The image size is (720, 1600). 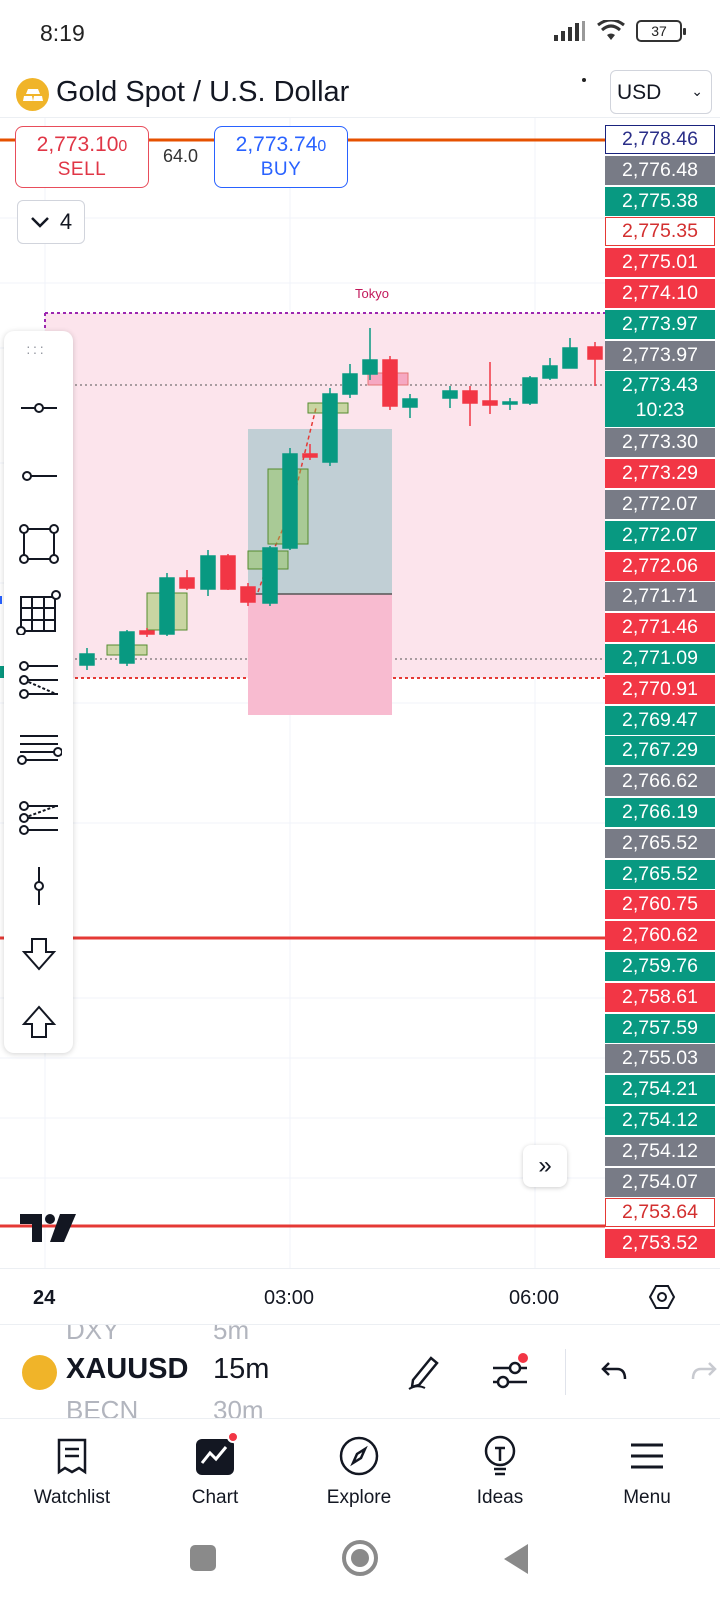 I want to click on currency-value: USD, so click(x=639, y=92).